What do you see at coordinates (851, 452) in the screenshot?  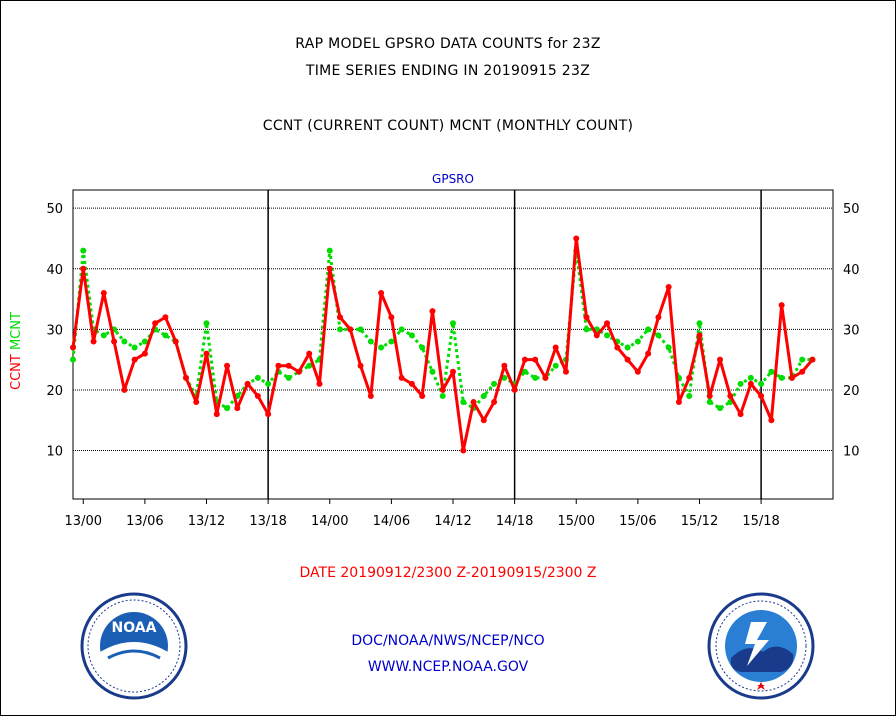 I see `y-tick-label-right: 10` at bounding box center [851, 452].